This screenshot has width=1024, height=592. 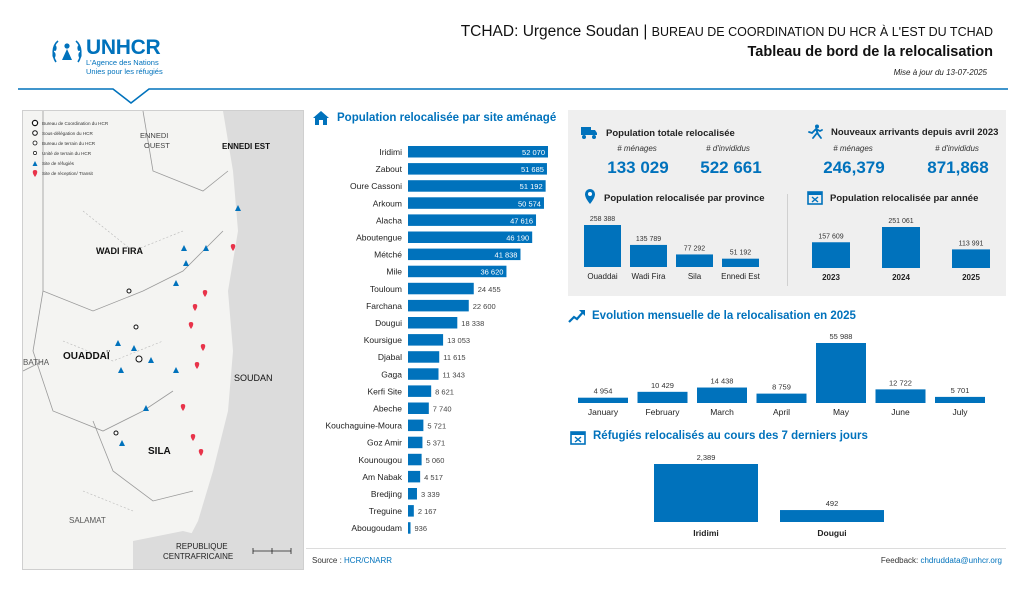 What do you see at coordinates (900, 560) in the screenshot?
I see `feedback-label: Feedback:` at bounding box center [900, 560].